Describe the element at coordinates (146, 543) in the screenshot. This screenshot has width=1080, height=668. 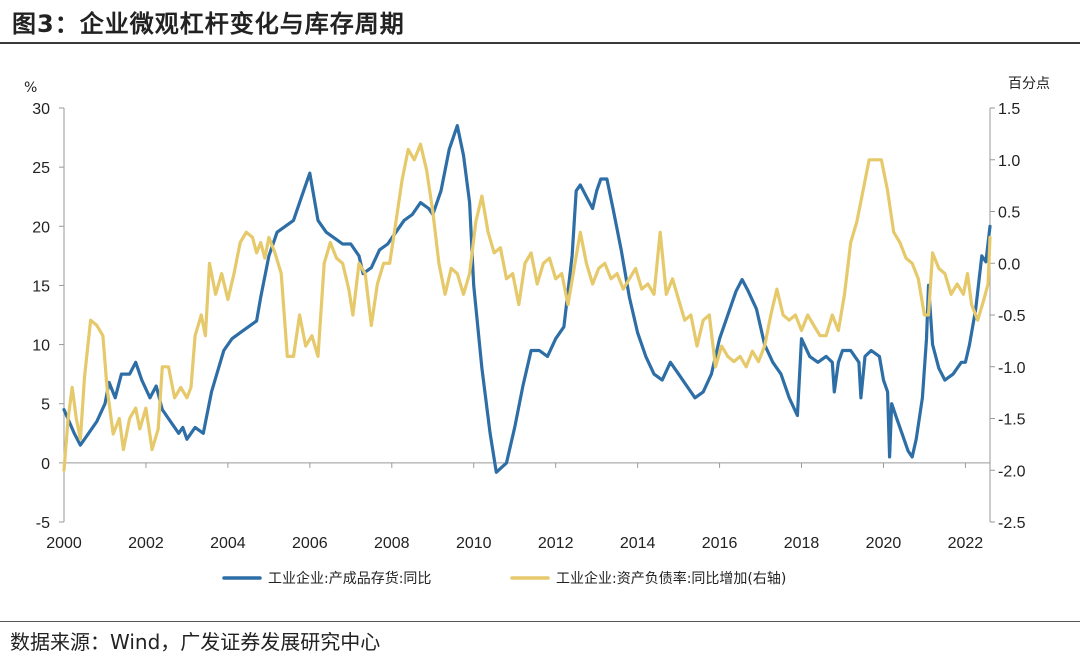
I see `x-tick-label: 2002` at that location.